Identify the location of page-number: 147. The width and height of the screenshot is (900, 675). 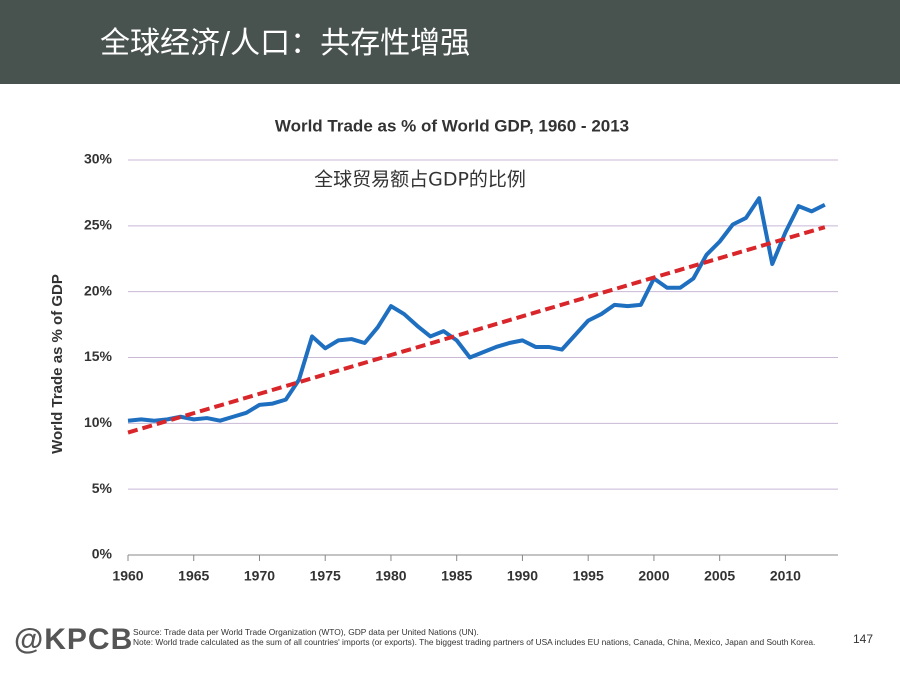
(863, 639).